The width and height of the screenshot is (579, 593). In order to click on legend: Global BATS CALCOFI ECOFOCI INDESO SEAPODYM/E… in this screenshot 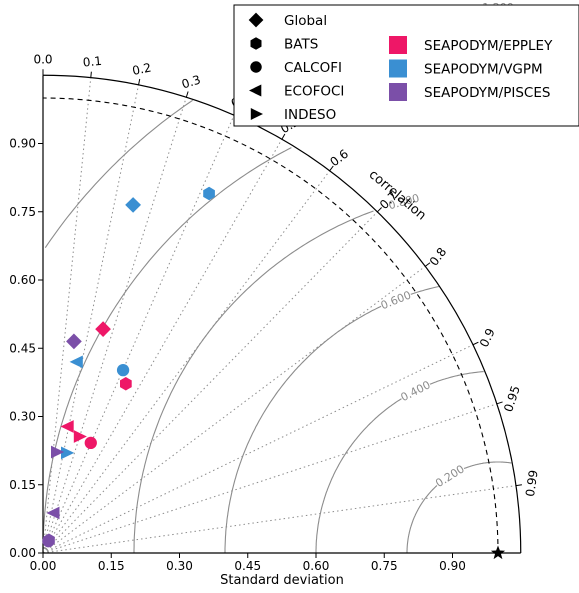, I will do `click(406, 65)`.